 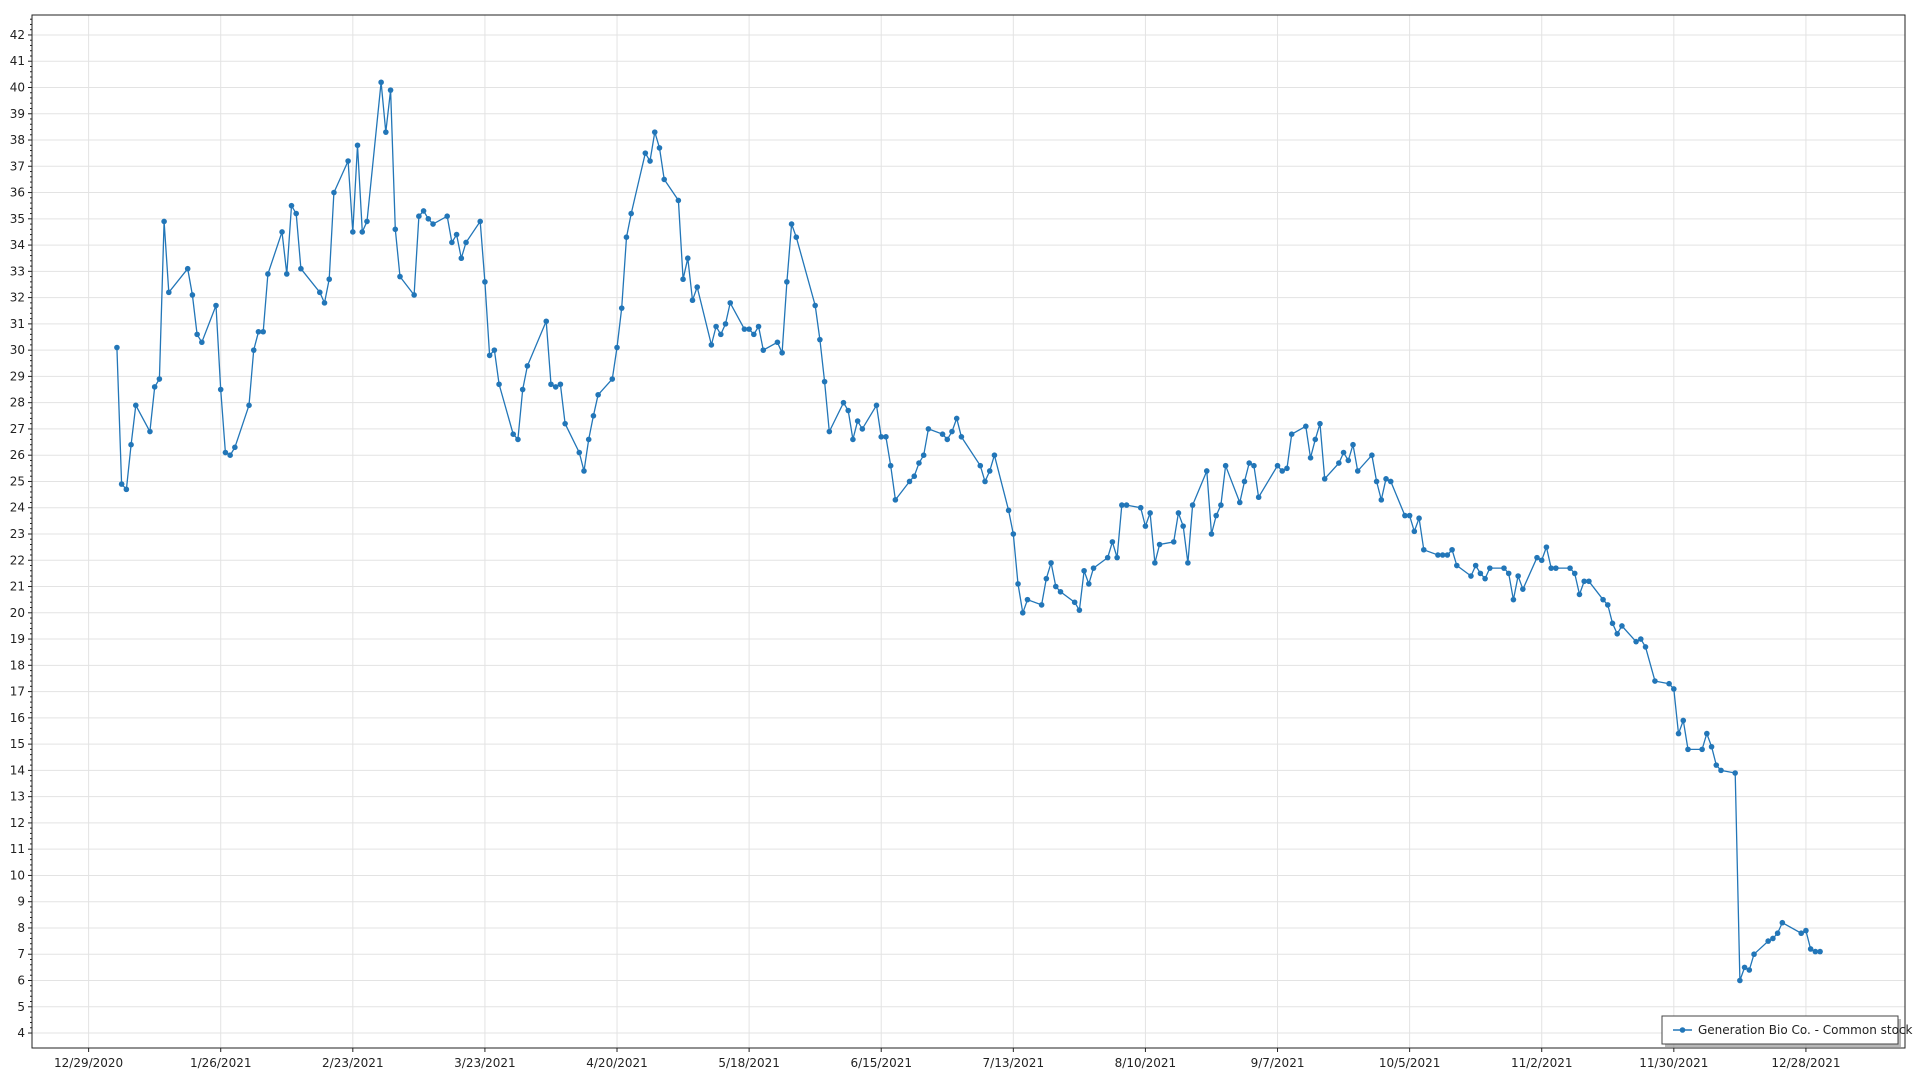 What do you see at coordinates (17, 193) in the screenshot?
I see `y-tick-label: 36` at bounding box center [17, 193].